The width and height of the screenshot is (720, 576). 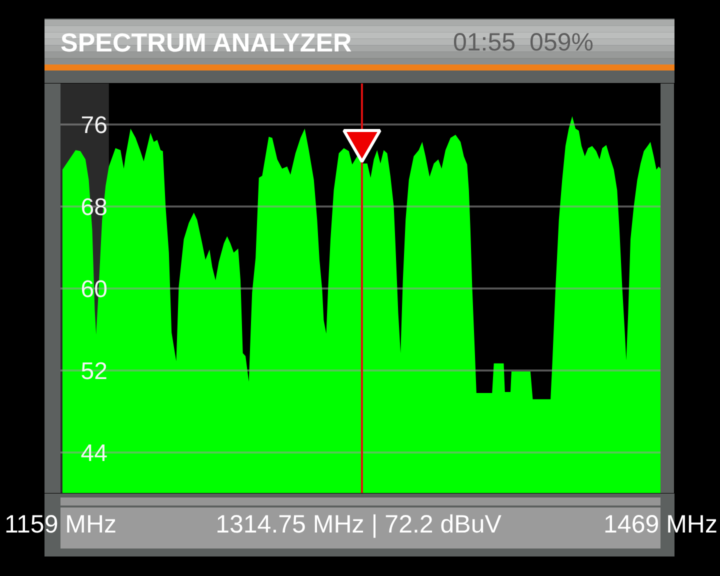 I want to click on y-tick-label: 52, so click(x=94, y=371).